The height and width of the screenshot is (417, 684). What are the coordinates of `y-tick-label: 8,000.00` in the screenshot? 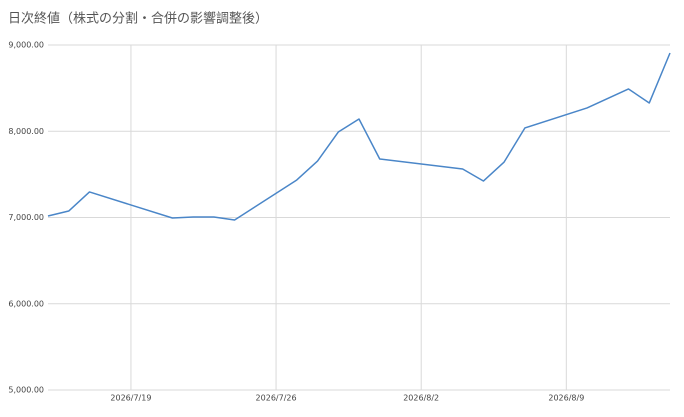 It's located at (26, 131).